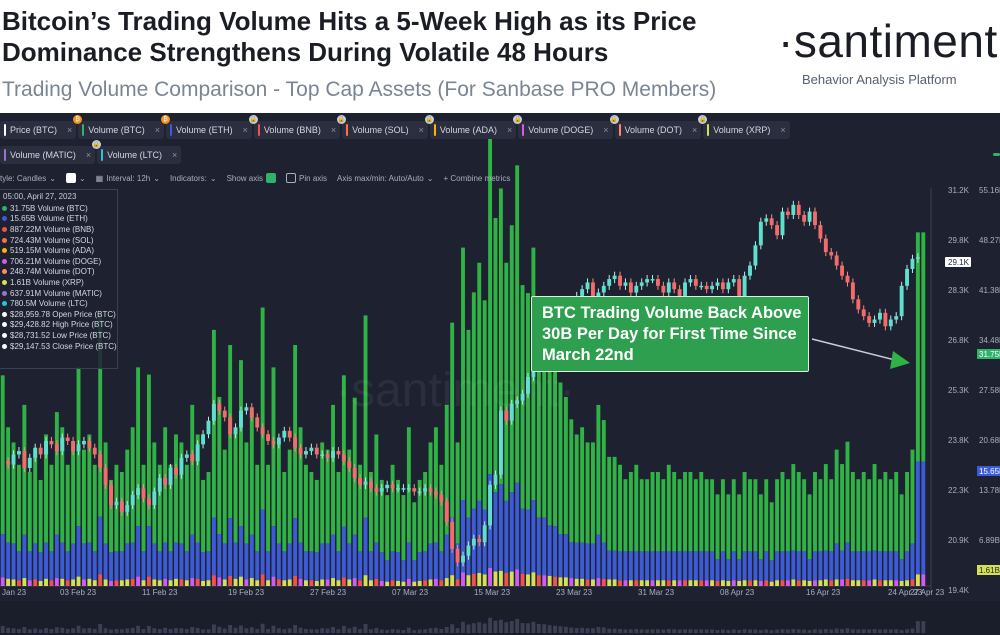 The height and width of the screenshot is (635, 1000). I want to click on checkbox-checked-icon, so click(271, 178).